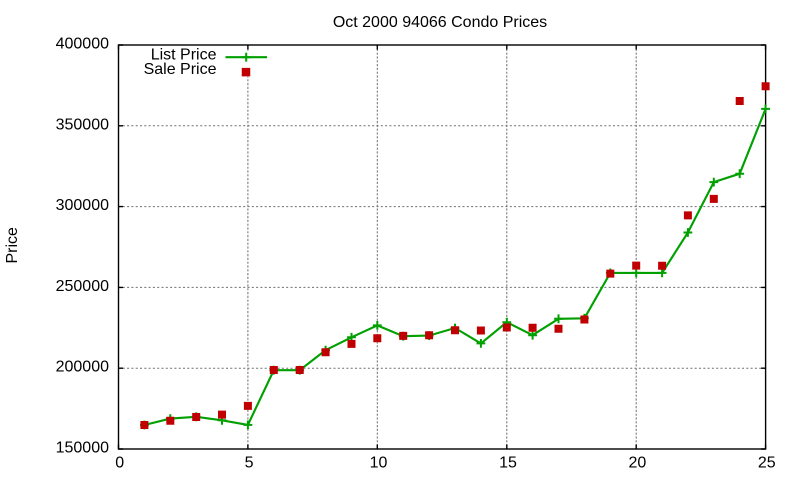 The height and width of the screenshot is (480, 800). Describe the element at coordinates (767, 463) in the screenshot. I see `svg-text: 25` at that location.